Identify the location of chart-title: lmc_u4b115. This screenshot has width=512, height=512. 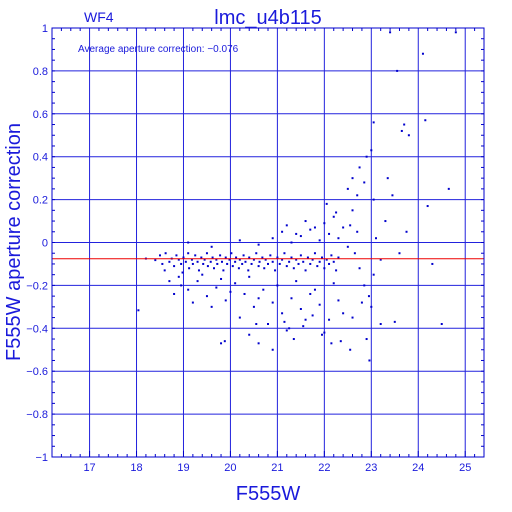
(267, 18).